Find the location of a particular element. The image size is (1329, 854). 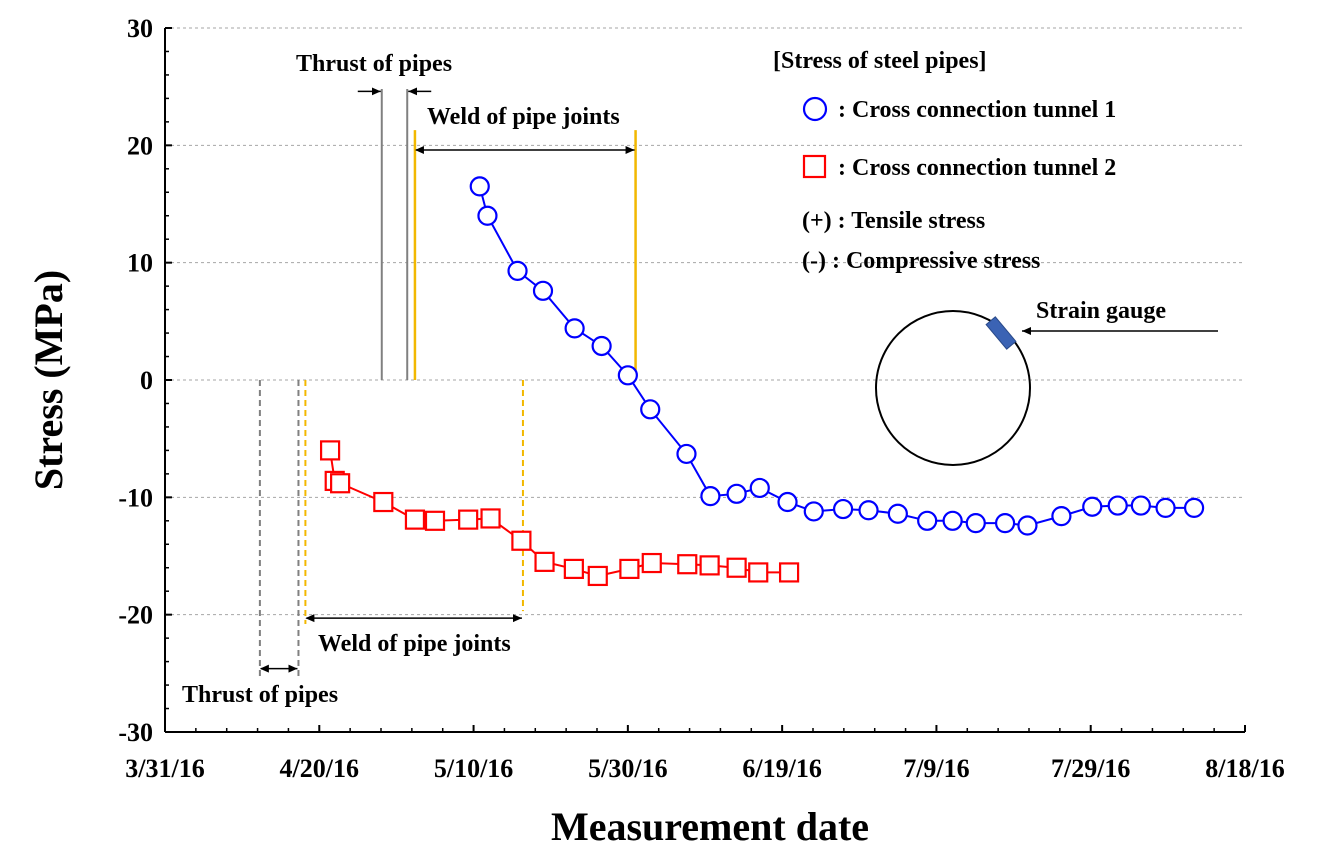

x-tick-label: 6/19/16 is located at coordinates (781, 768).